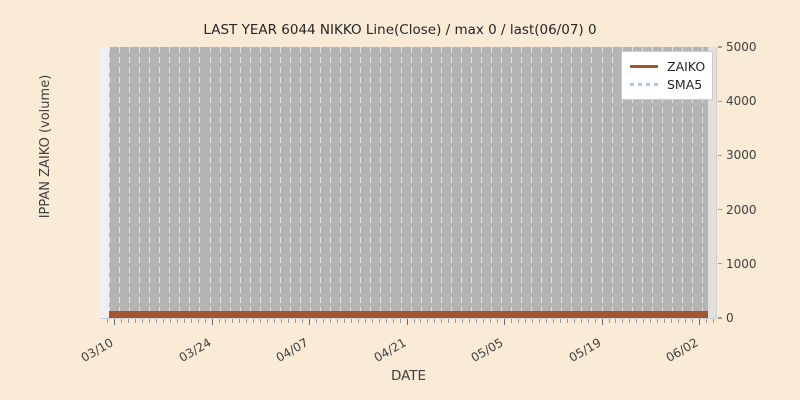 Image resolution: width=800 pixels, height=400 pixels. Describe the element at coordinates (195, 350) in the screenshot. I see `x-tick-label: 03/24` at that location.